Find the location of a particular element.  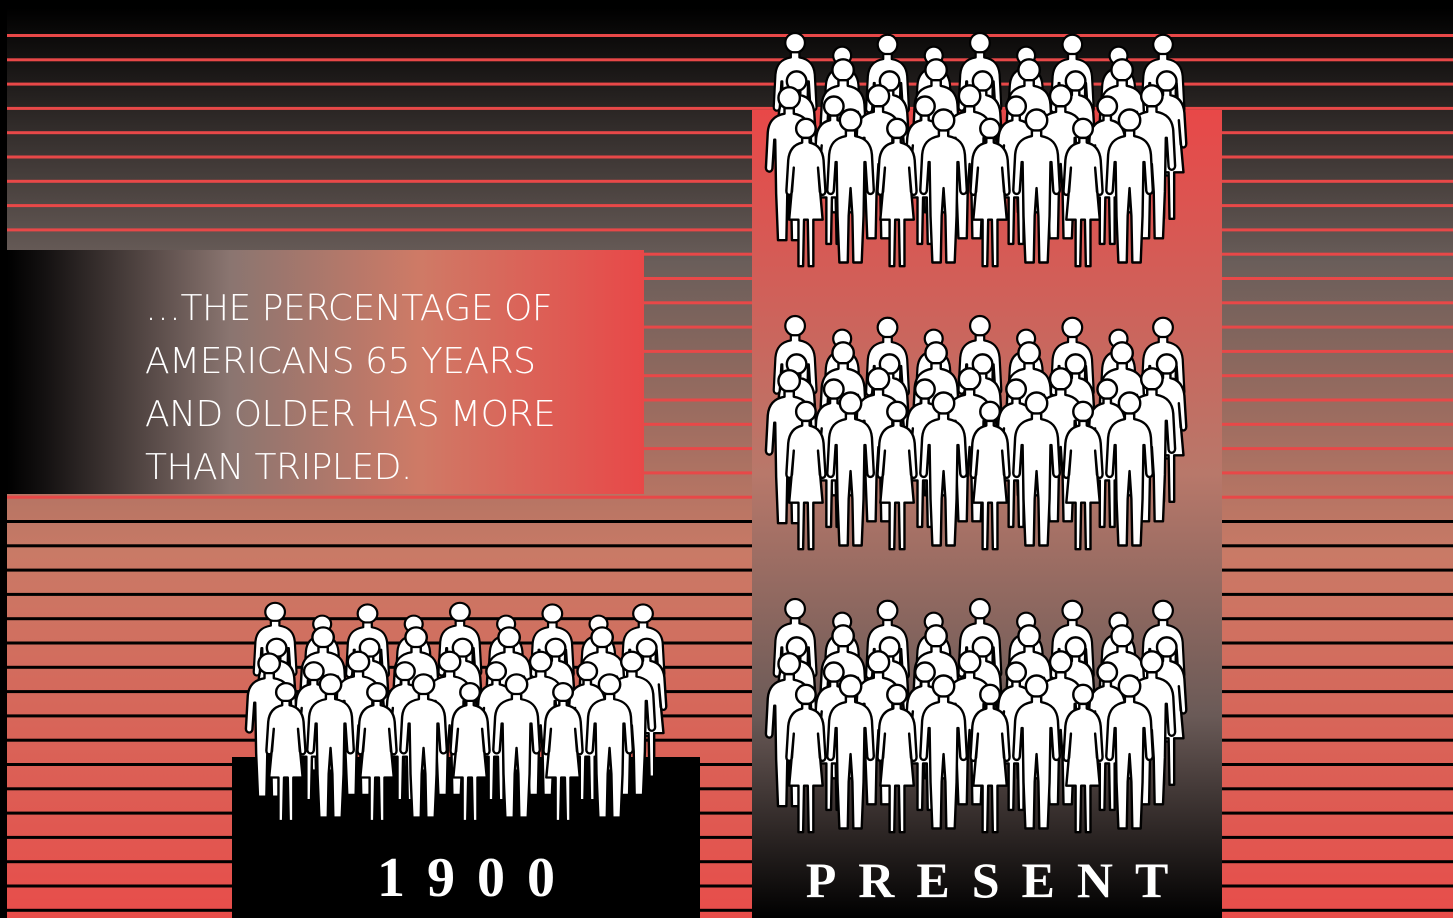

caption-line: AND OLDER HAS MORE is located at coordinates (390, 414).